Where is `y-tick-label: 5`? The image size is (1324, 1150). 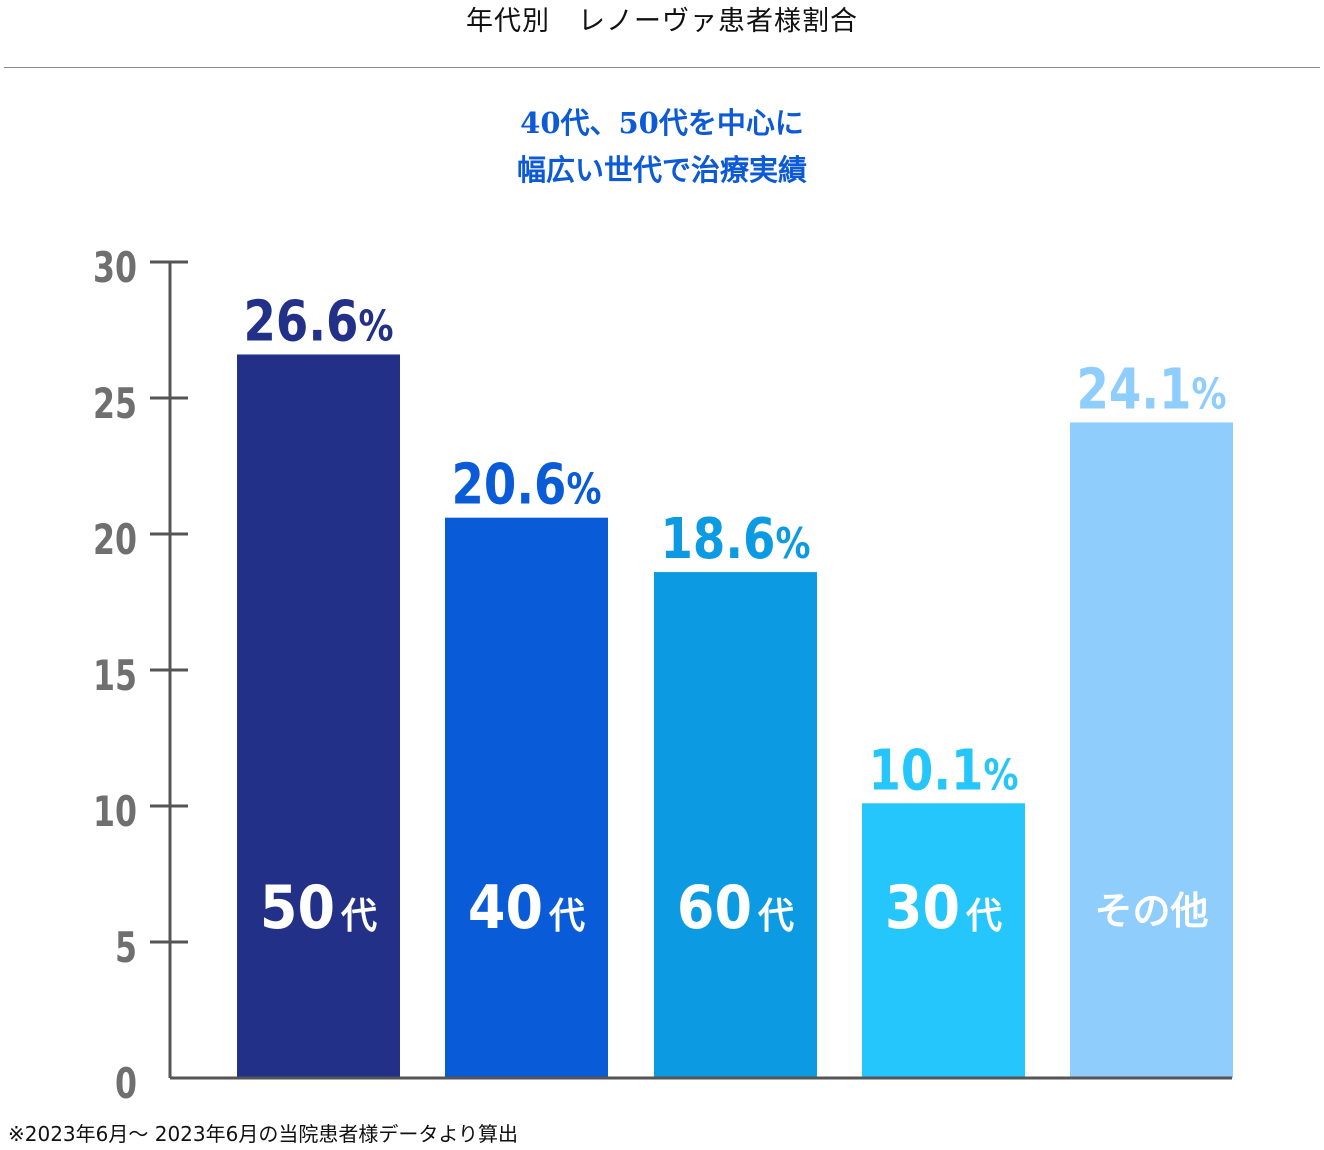 y-tick-label: 5 is located at coordinates (126, 947).